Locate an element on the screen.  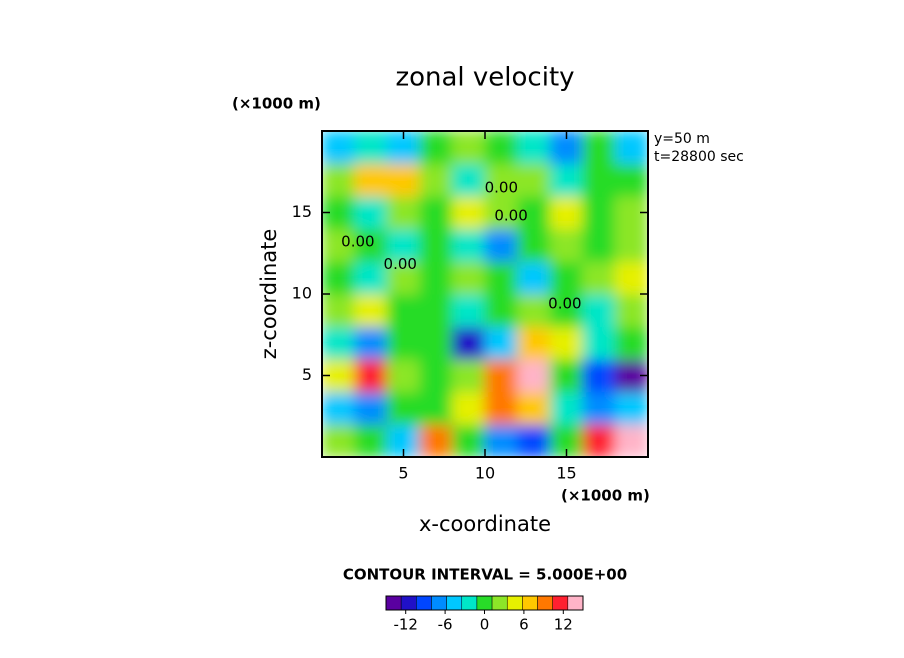
y-tick-label: 15 is located at coordinates (302, 211).